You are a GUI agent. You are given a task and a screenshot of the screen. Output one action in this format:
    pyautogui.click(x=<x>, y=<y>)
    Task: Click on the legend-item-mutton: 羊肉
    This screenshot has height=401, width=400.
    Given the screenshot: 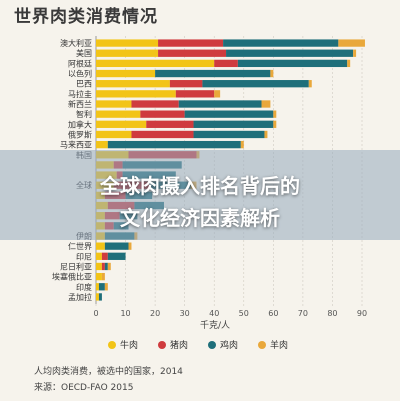 What is the action you would take?
    pyautogui.click(x=273, y=344)
    